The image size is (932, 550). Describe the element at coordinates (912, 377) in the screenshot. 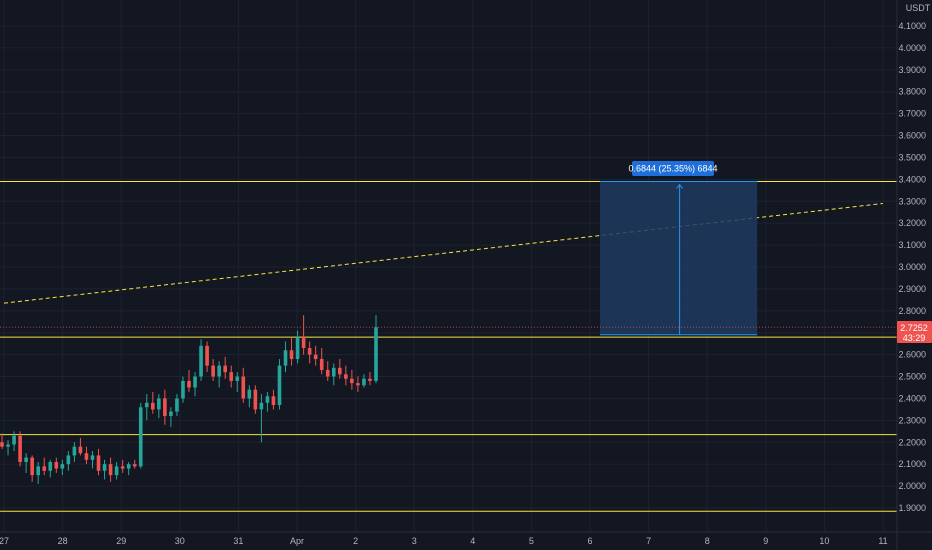

I see `price-tick-label: 2.5000` at that location.